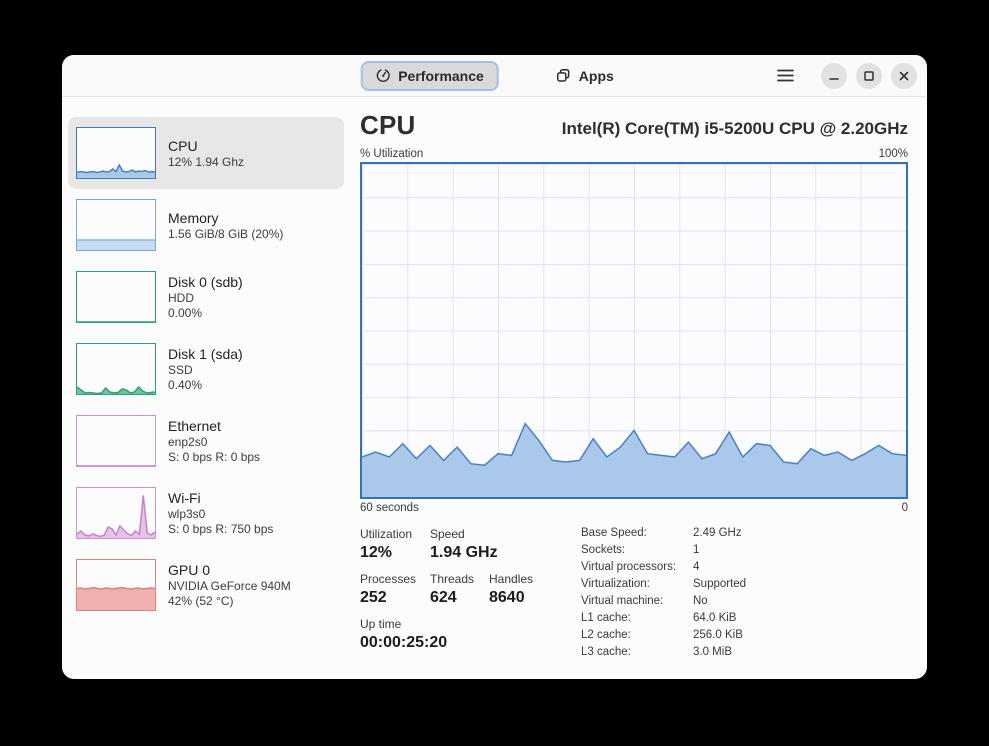 The image size is (989, 746). Describe the element at coordinates (452, 589) in the screenshot. I see `stat-threads: Threads 624` at that location.